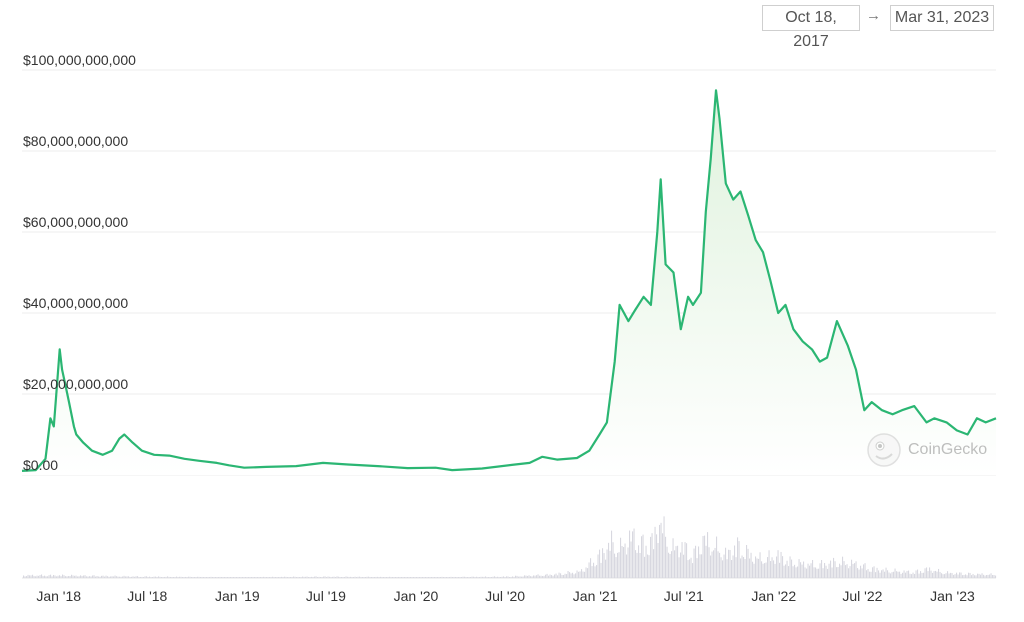 Image resolution: width=1024 pixels, height=622 pixels. Describe the element at coordinates (75, 303) in the screenshot. I see `y-tick-label: $40,000,000,000` at that location.